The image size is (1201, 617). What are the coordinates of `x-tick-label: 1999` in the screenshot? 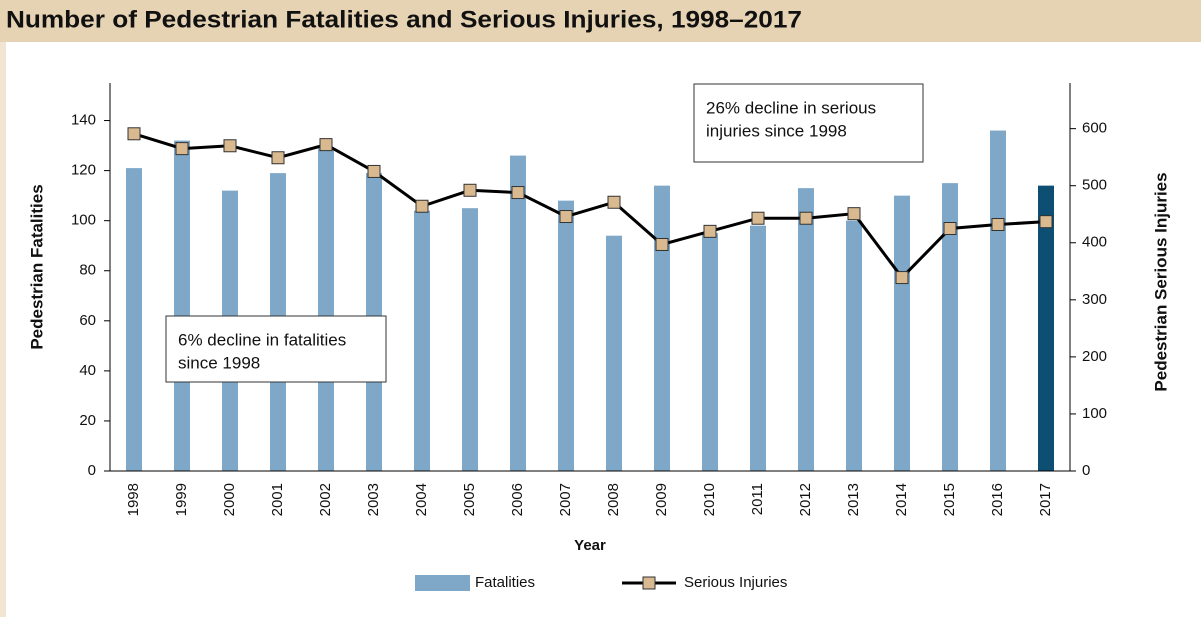 It's located at (181, 499).